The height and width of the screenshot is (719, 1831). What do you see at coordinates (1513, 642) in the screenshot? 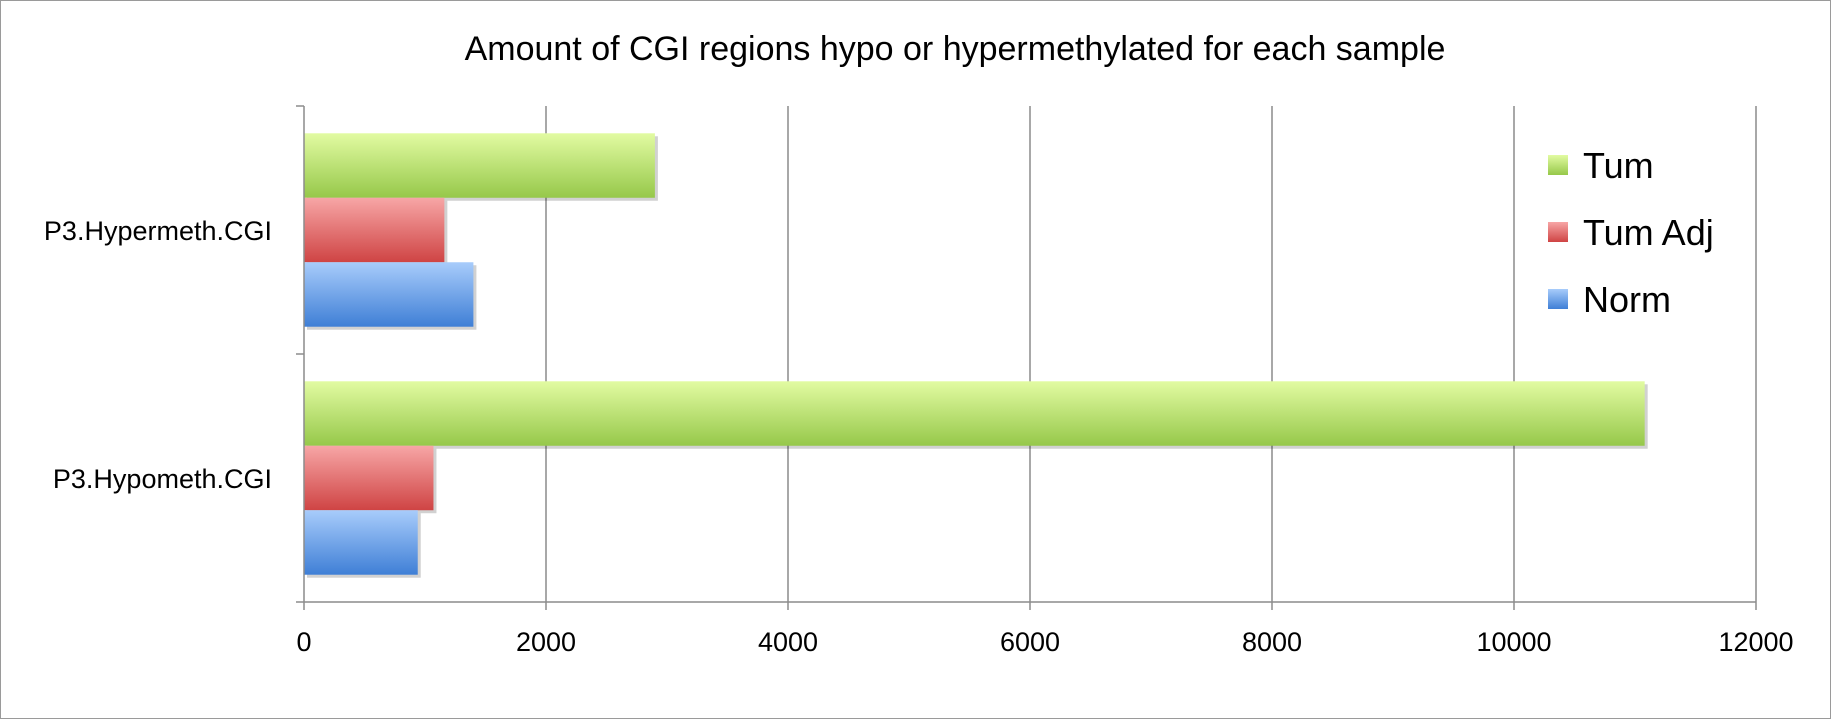
I see `x-tick-label: 10000` at bounding box center [1513, 642].